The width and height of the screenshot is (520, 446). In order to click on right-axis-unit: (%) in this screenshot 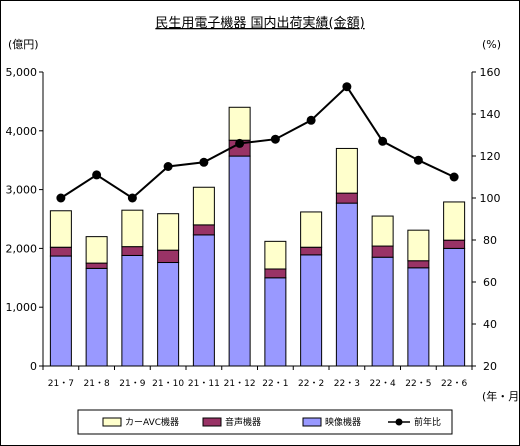, I will do `click(491, 44)`.